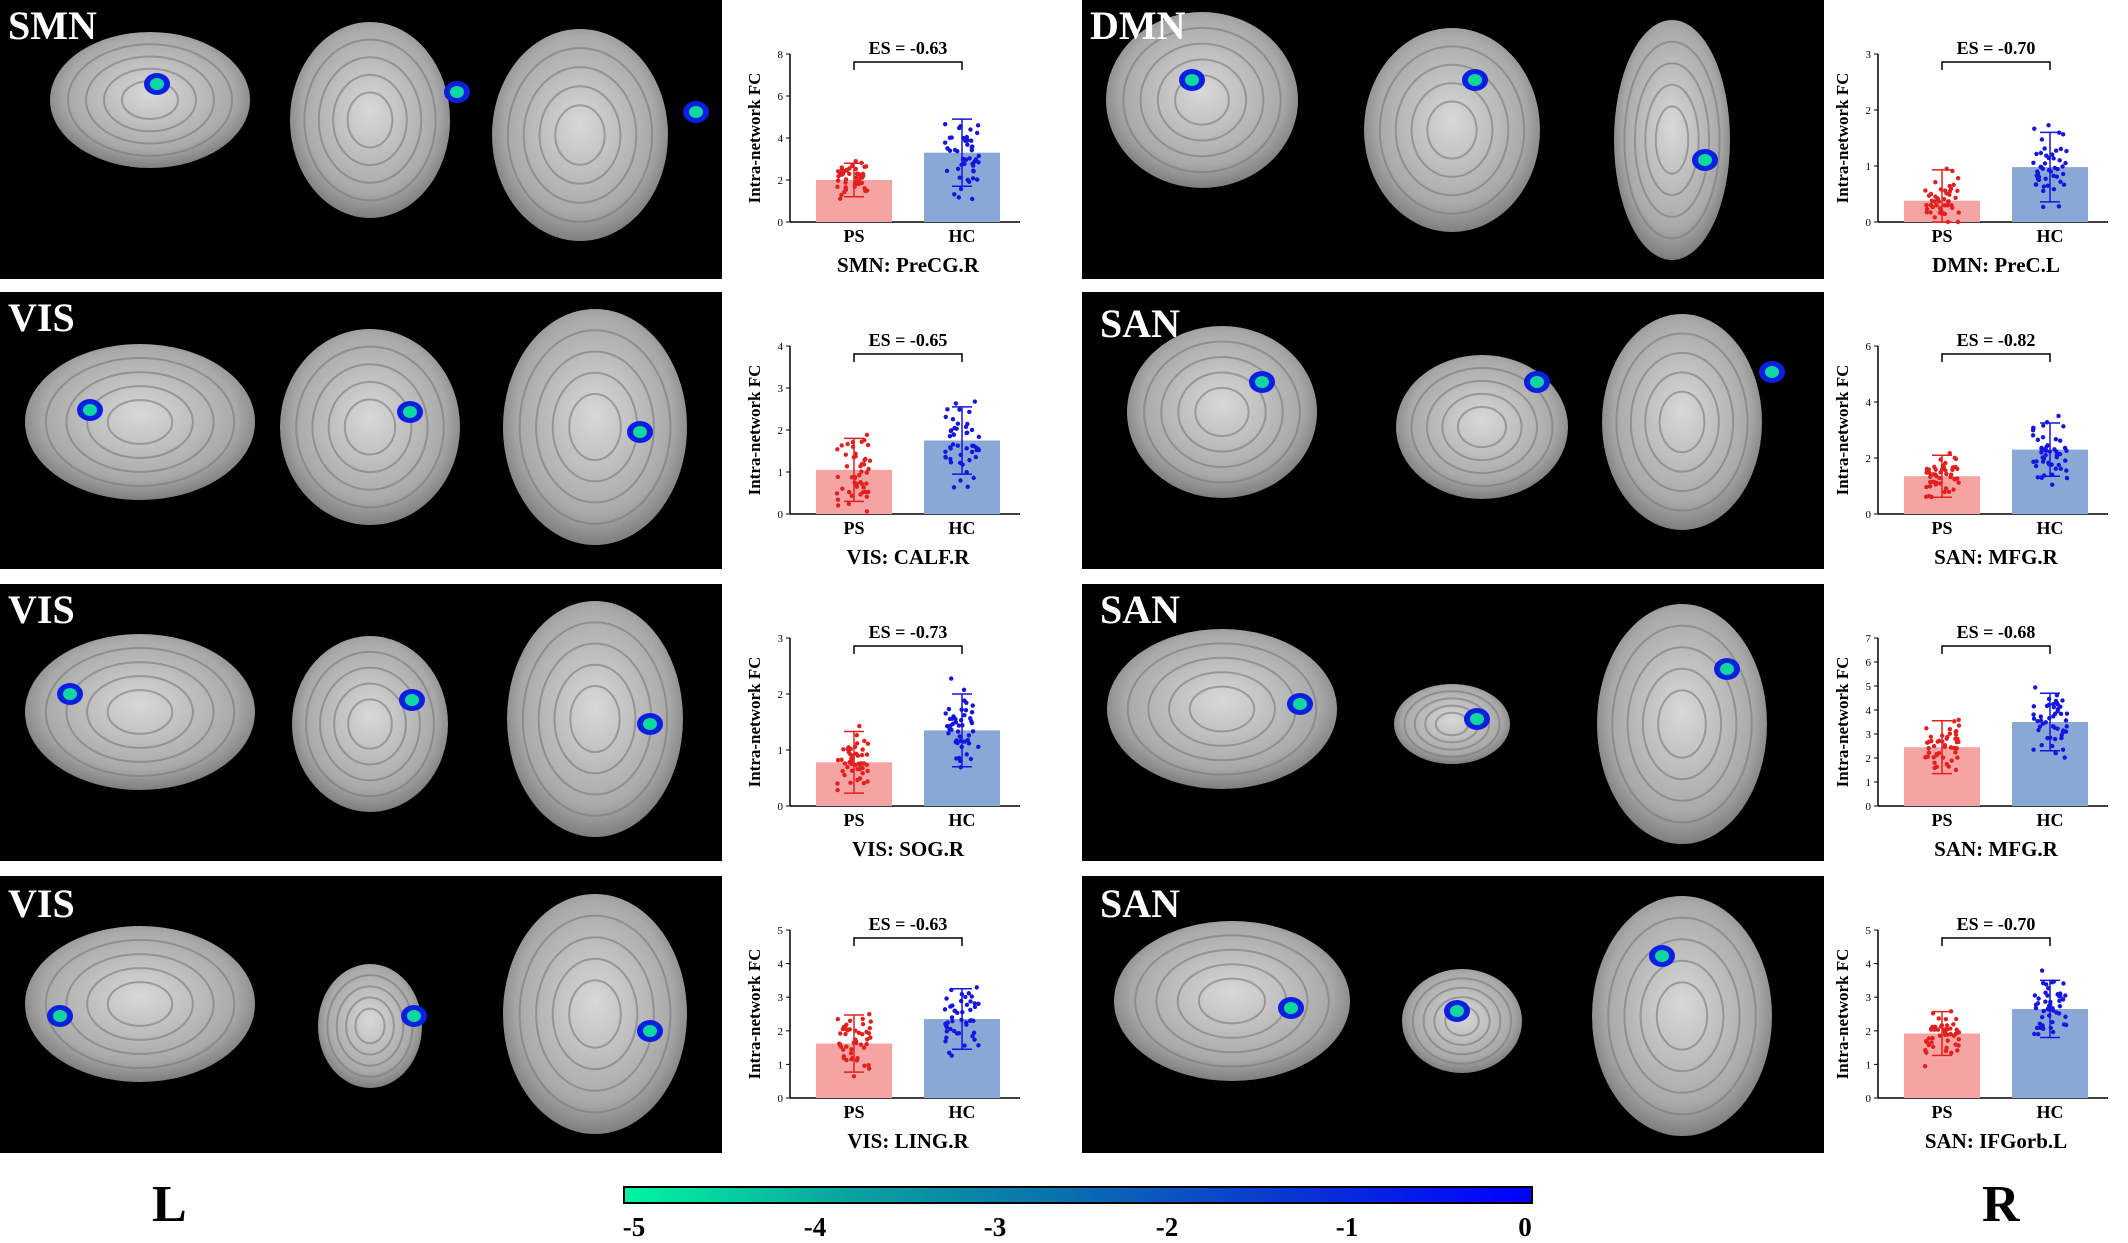 The height and width of the screenshot is (1243, 2128). Describe the element at coordinates (52, 25) in the screenshot. I see `network-label: SMN` at that location.